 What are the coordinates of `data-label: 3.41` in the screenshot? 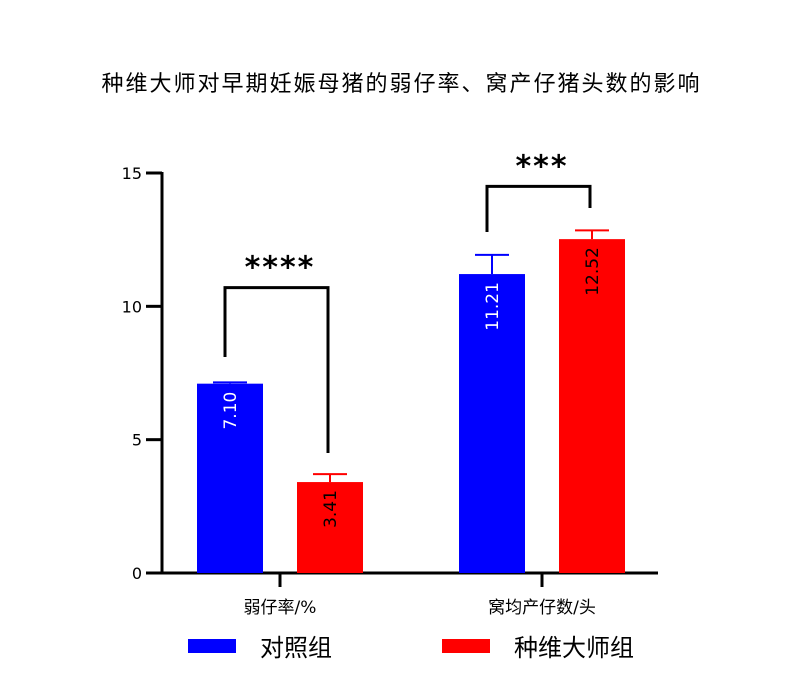 It's located at (331, 509).